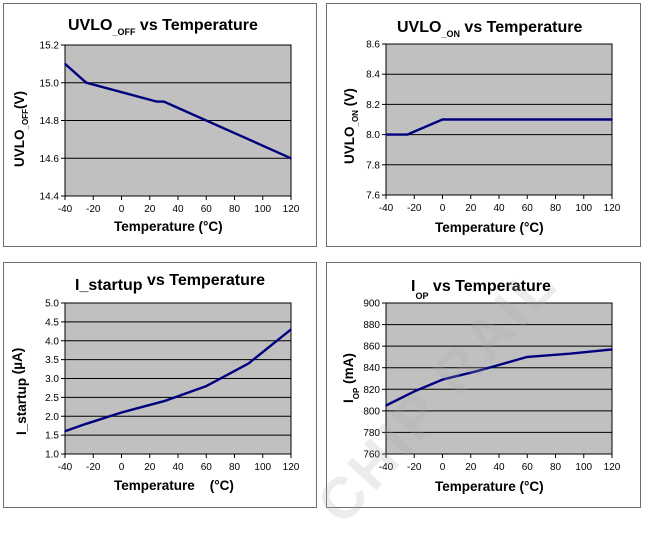 Image resolution: width=645 pixels, height=537 pixels. Describe the element at coordinates (50, 197) in the screenshot. I see `y-tick-label: 14.4` at that location.